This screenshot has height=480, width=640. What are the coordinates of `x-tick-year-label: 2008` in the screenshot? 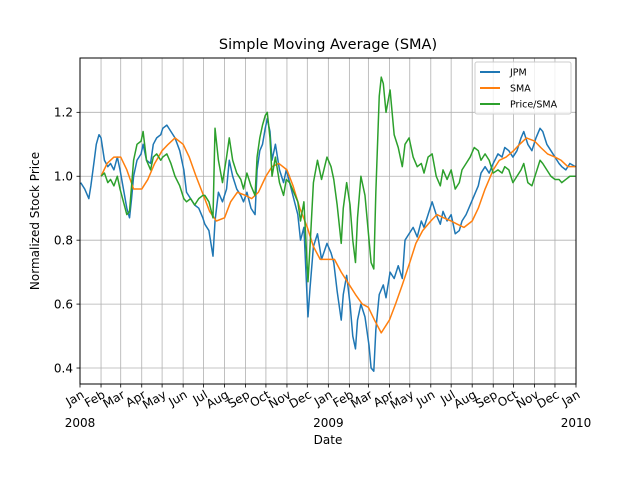 It's located at (80, 423).